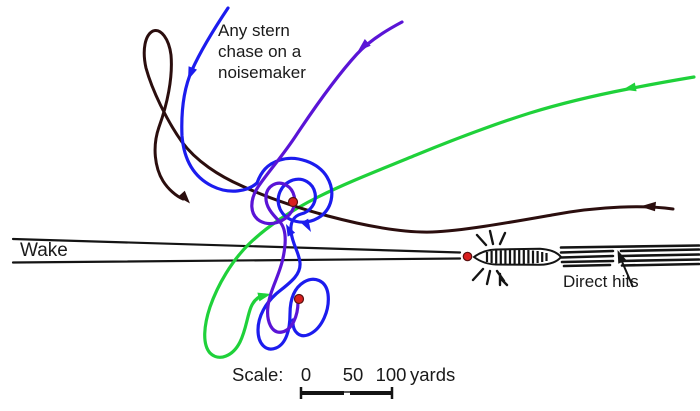 Image resolution: width=700 pixels, height=411 pixels. Describe the element at coordinates (353, 374) in the screenshot. I see `scale-tick-50: 50` at that location.